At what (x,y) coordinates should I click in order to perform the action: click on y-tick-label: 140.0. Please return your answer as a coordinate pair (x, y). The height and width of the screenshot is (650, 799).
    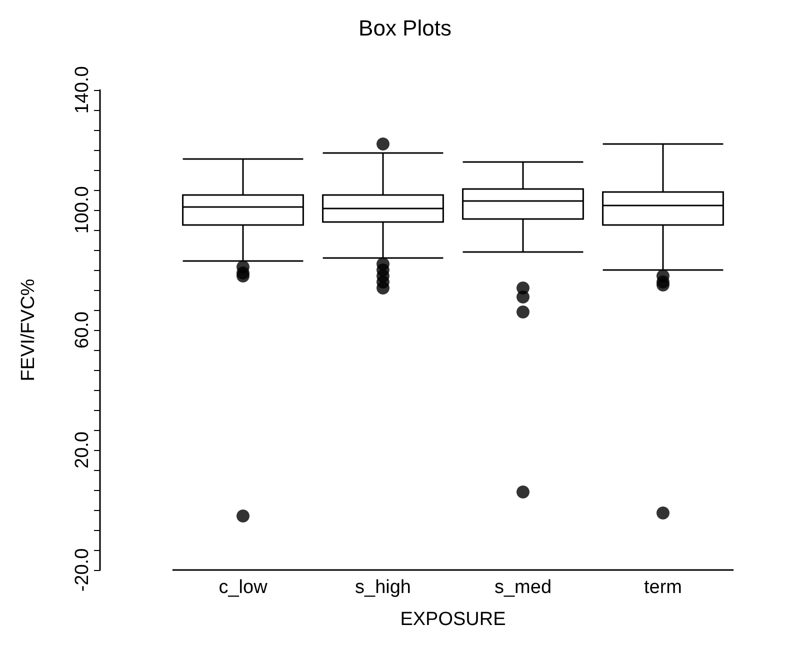
    Looking at the image, I should click on (82, 90).